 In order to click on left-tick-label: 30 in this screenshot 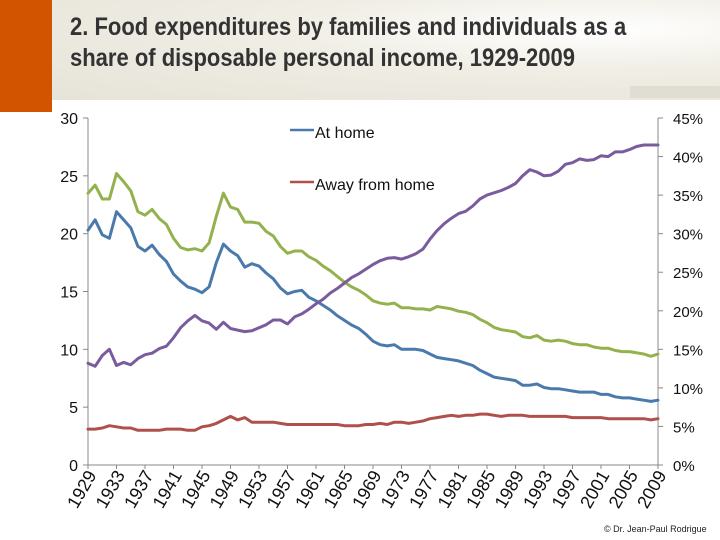, I will do `click(69, 119)`.